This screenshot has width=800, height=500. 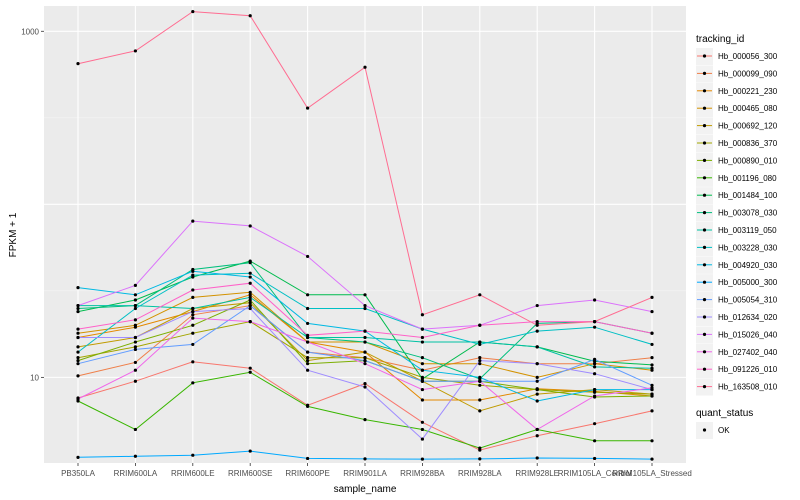 What do you see at coordinates (748, 160) in the screenshot?
I see `legend-label: Hb_000890_010` at bounding box center [748, 160].